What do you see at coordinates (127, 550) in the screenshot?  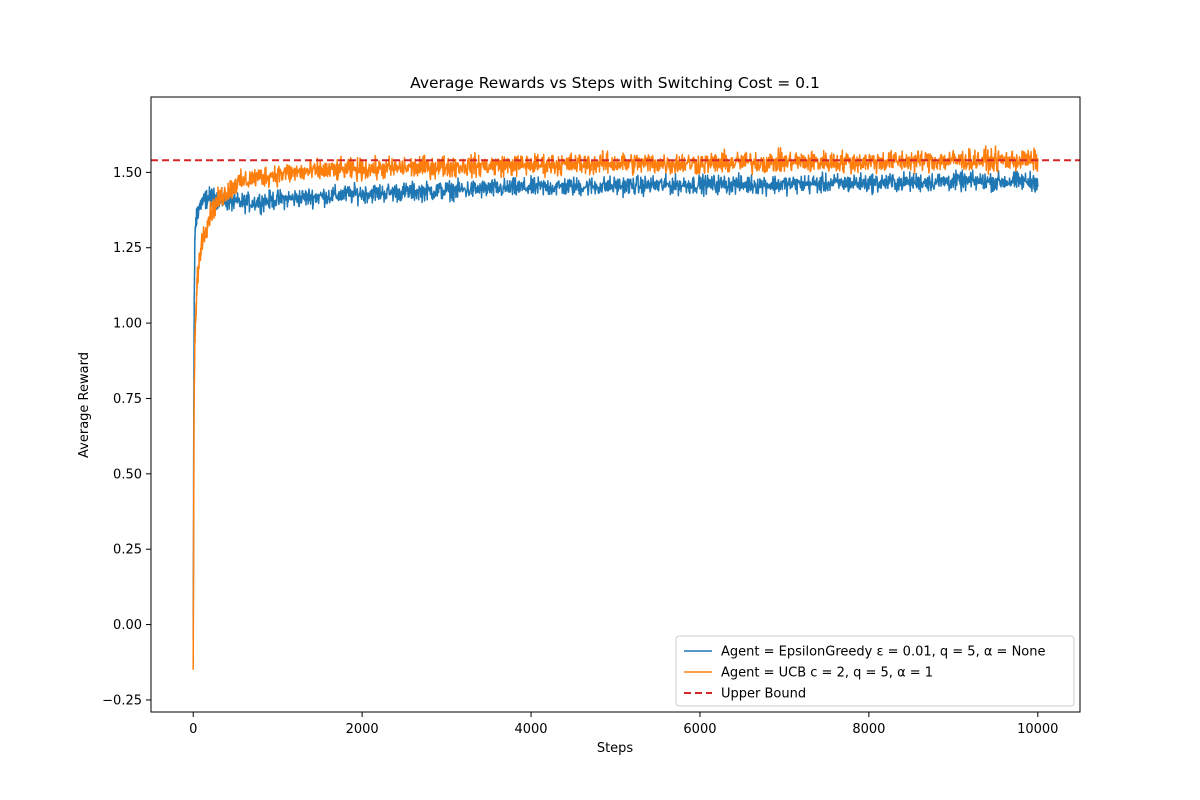 I see `y-tick-label: 0.25` at bounding box center [127, 550].